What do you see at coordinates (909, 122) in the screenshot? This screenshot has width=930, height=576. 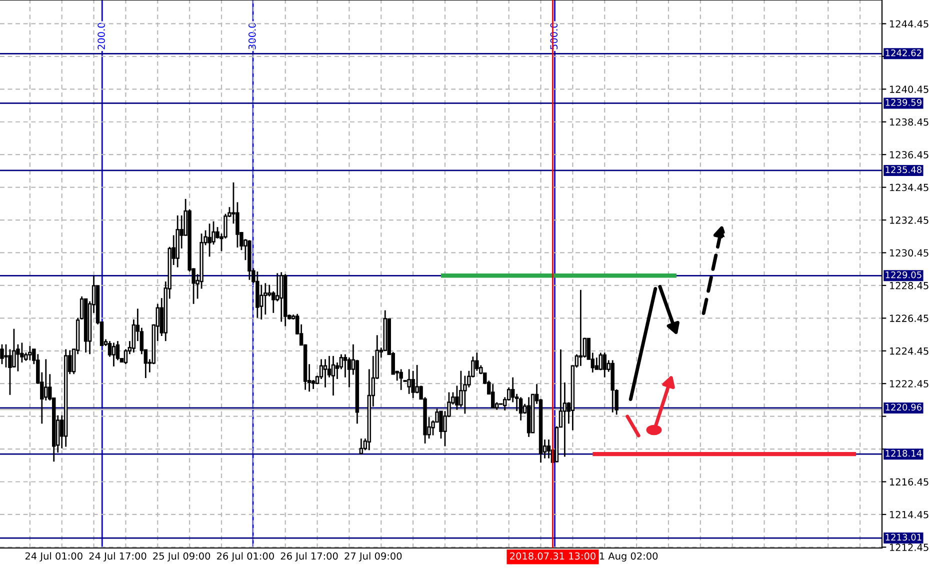 I see `y-tick-label: 1238.45` at bounding box center [909, 122].